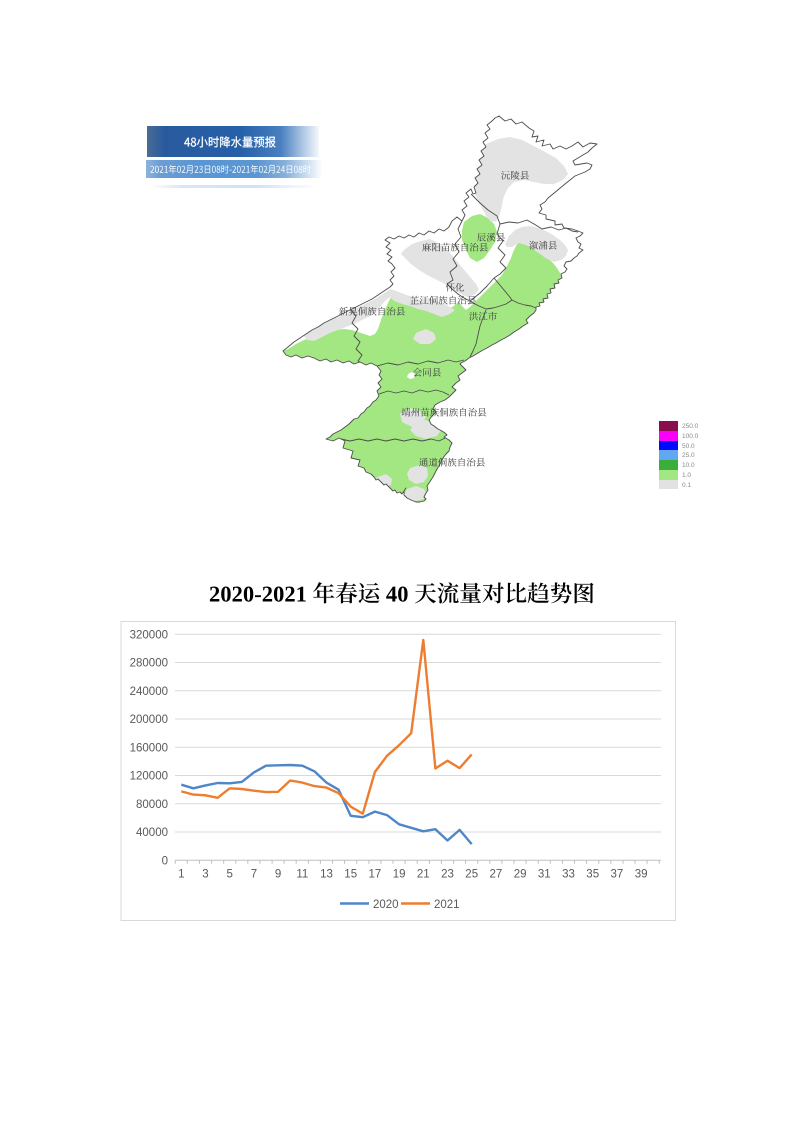 This screenshot has width=793, height=1122. Describe the element at coordinates (568, 874) in the screenshot. I see `svg-text: 33` at that location.